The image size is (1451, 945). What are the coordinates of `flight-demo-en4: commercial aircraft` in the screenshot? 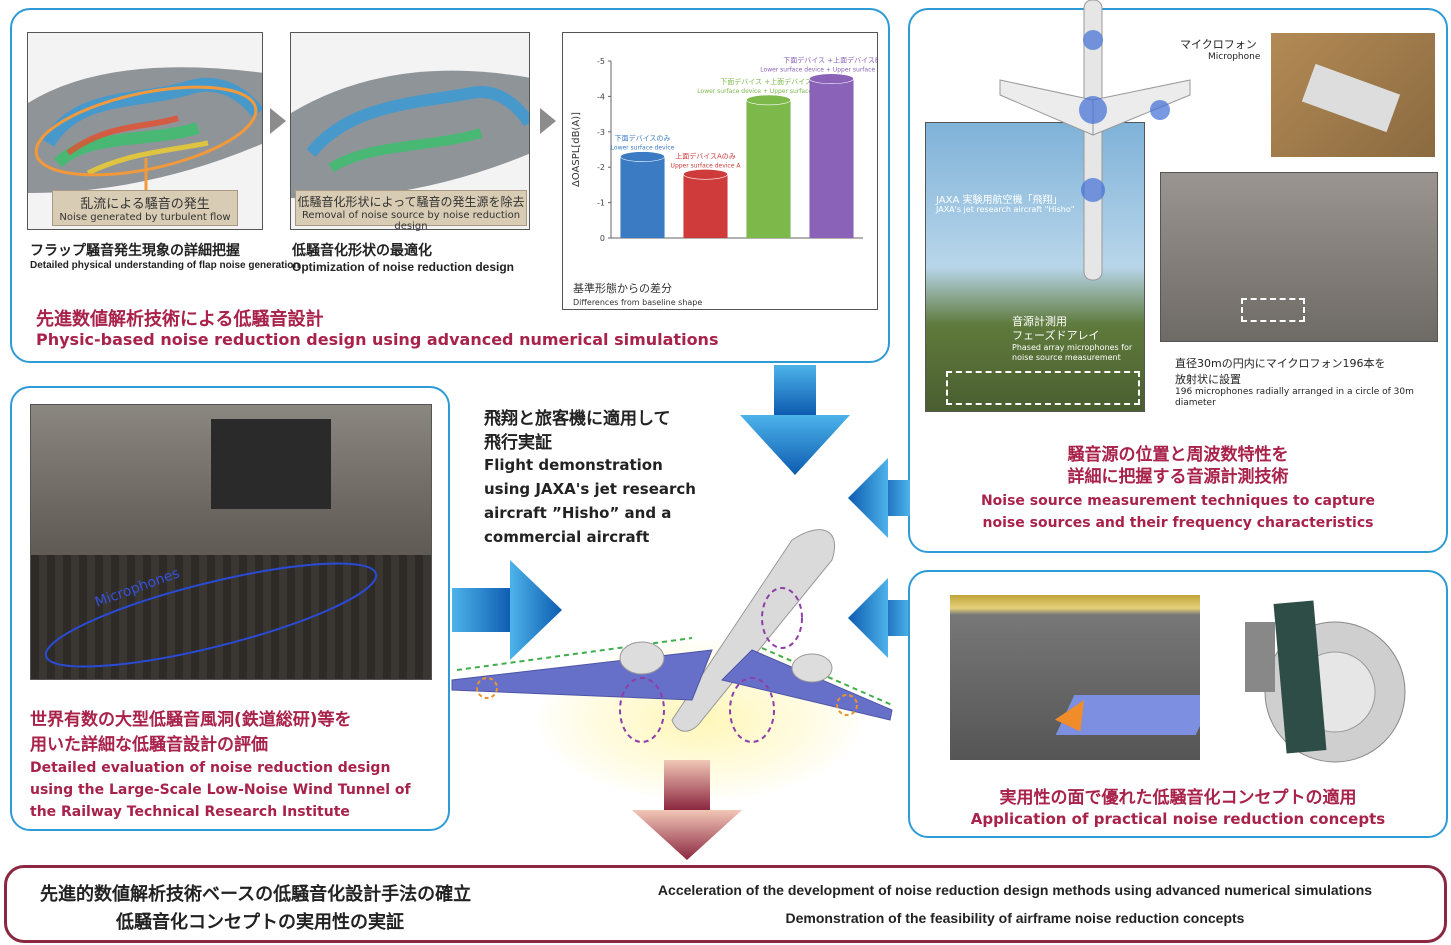 It's located at (567, 537).